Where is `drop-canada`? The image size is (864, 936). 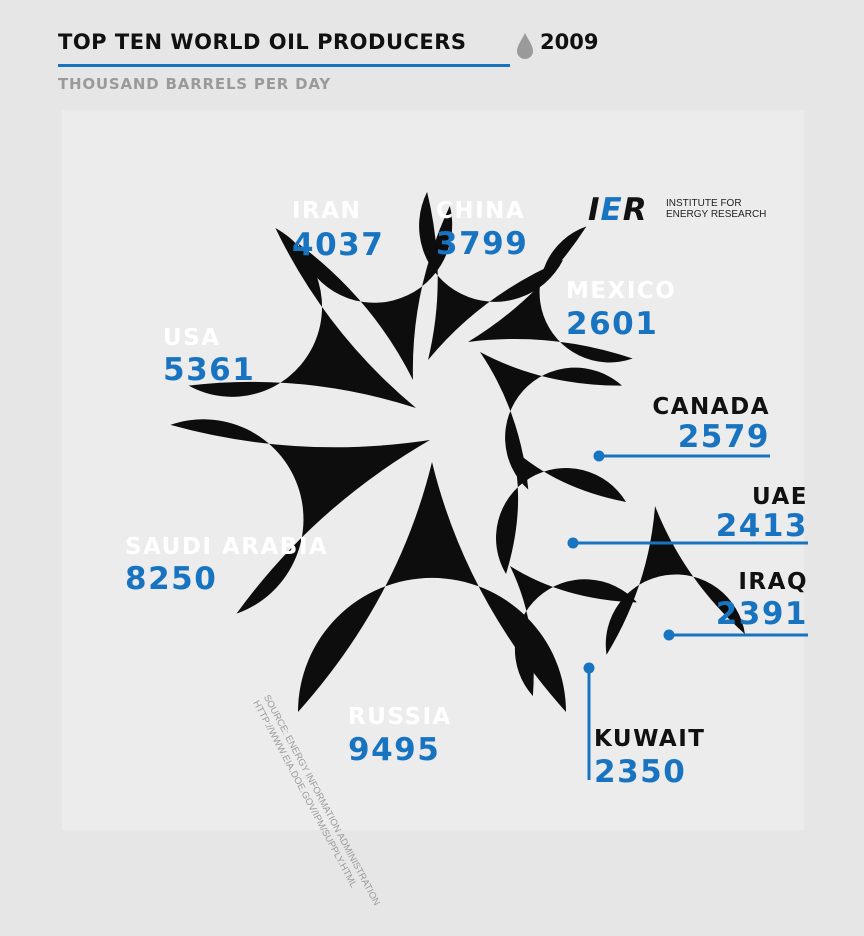
drop-canada is located at coordinates (551, 421).